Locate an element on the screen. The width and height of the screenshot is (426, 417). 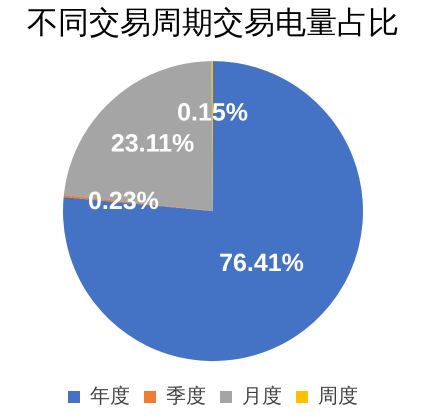
data-label: 76.41% is located at coordinates (261, 263).